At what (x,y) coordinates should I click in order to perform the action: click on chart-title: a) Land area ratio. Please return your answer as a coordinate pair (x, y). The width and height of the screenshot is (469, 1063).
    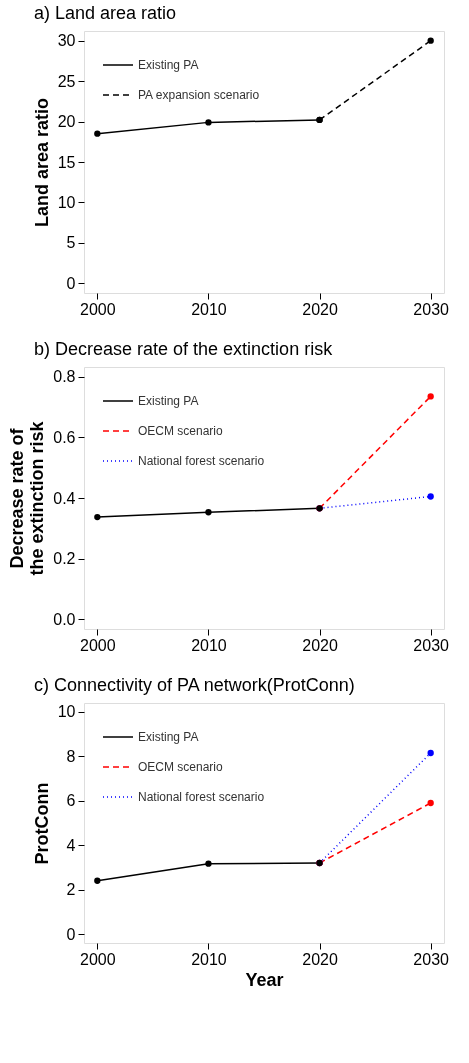
    Looking at the image, I should click on (105, 13).